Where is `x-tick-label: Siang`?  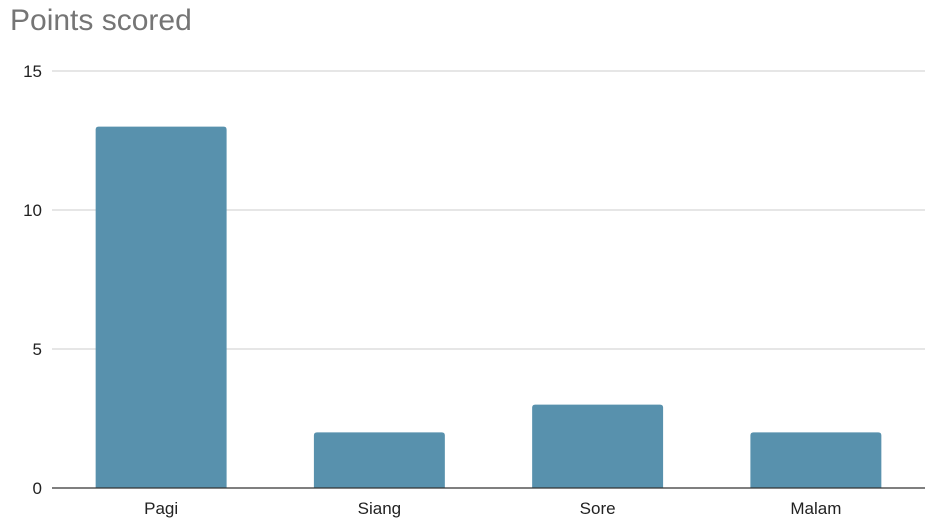
x-tick-label: Siang is located at coordinates (379, 508).